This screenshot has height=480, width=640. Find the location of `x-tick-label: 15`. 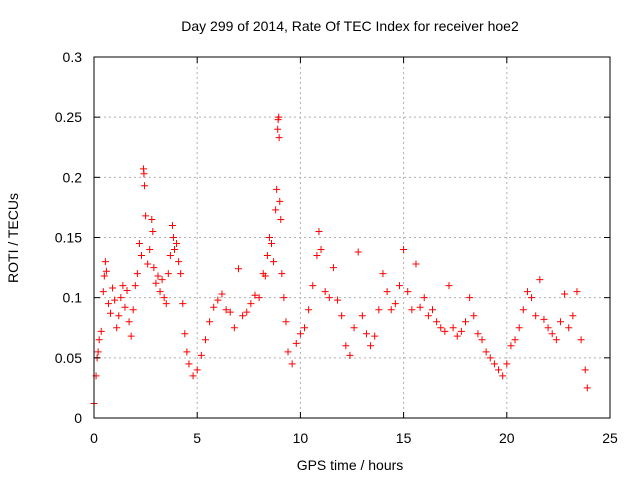

x-tick-label: 15 is located at coordinates (404, 438).